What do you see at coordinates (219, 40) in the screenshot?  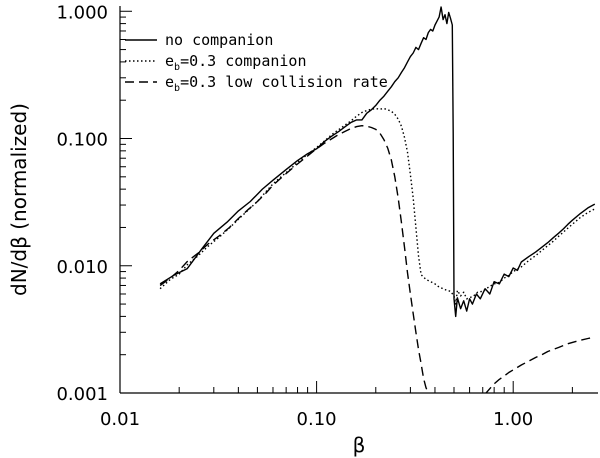 I see `legend-label-solid: no companion` at bounding box center [219, 40].